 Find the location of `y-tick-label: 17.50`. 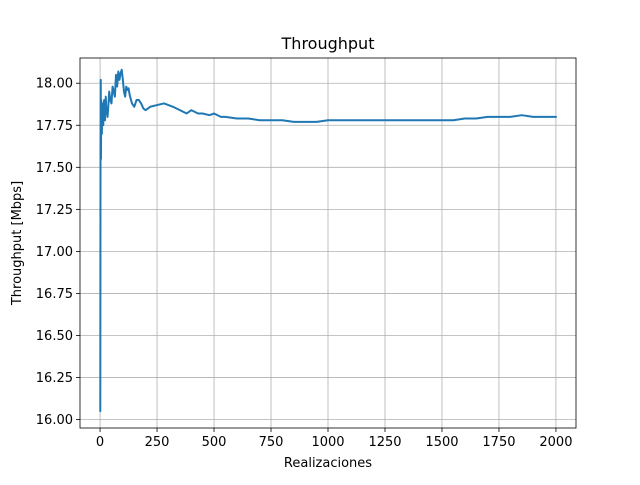

y-tick-label: 17.50 is located at coordinates (54, 168).